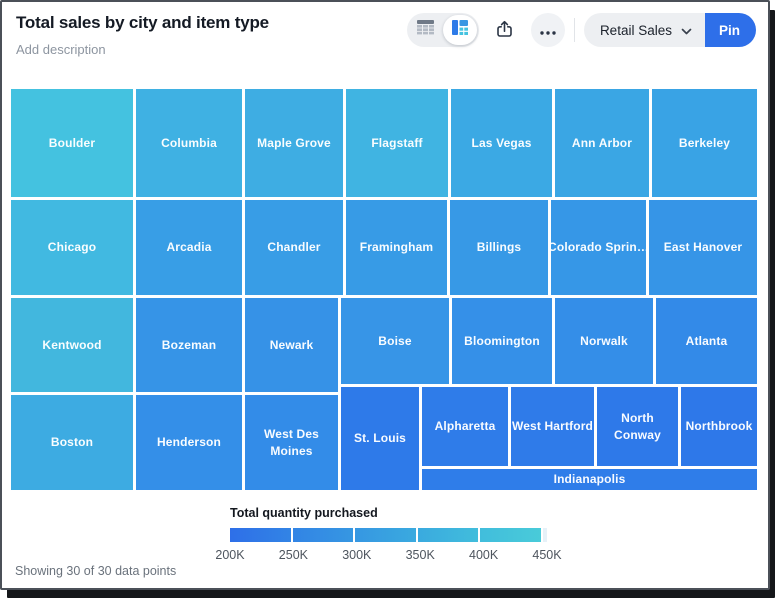 The height and width of the screenshot is (598, 777). What do you see at coordinates (581, 30) in the screenshot?
I see `toolbar: Retail Sales Pin` at bounding box center [581, 30].